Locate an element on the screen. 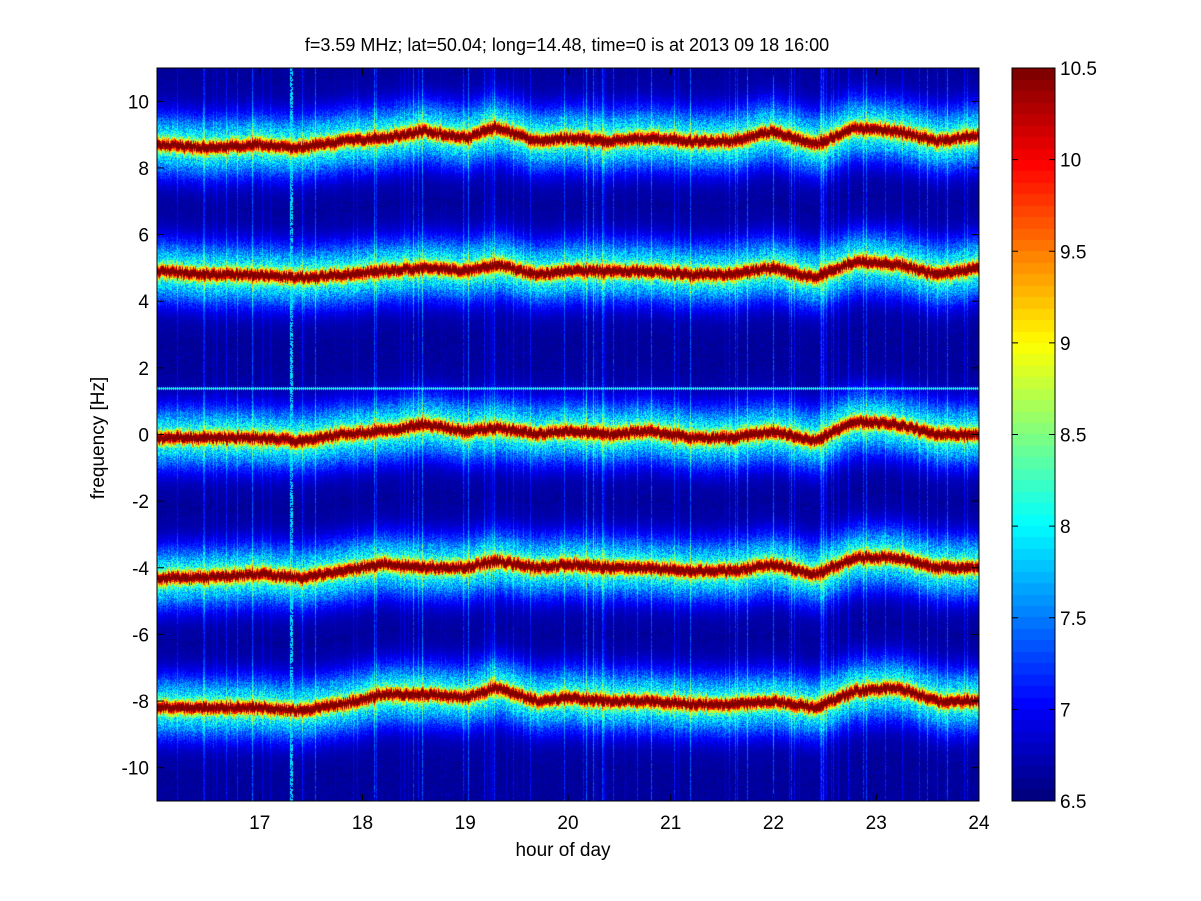 The width and height of the screenshot is (1201, 901). colorbar-tick-label: 10.5 is located at coordinates (1078, 69).